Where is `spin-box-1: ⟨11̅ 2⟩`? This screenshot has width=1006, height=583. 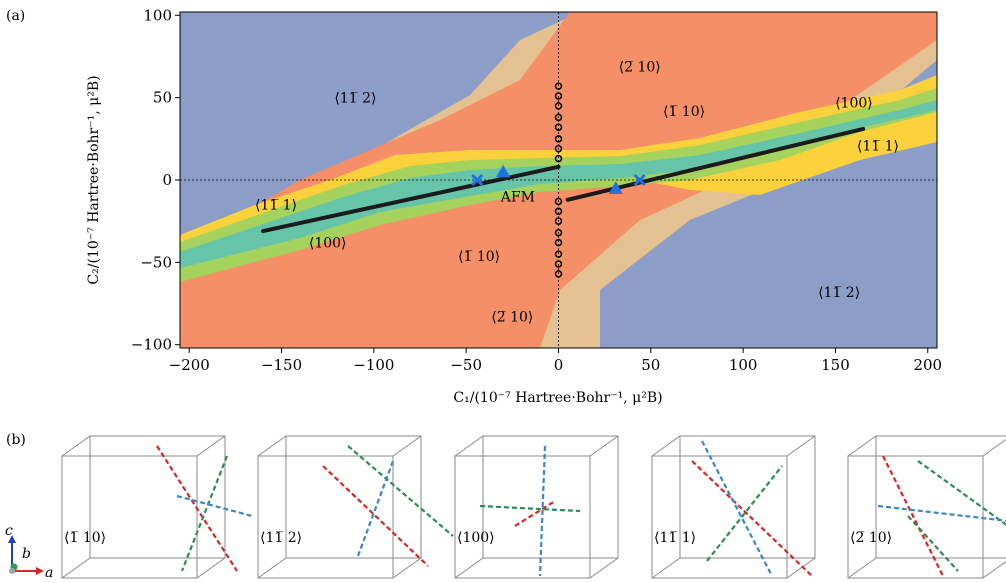
spin-box-1: ⟨11̅ 2⟩ is located at coordinates (355, 507).